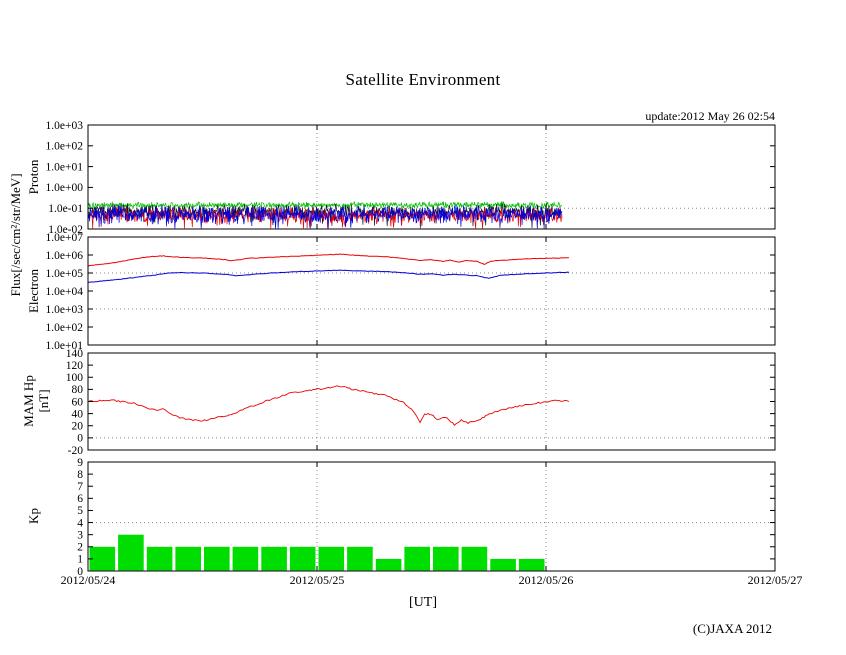 The height and width of the screenshot is (655, 846). I want to click on proton-frame, so click(431, 177).